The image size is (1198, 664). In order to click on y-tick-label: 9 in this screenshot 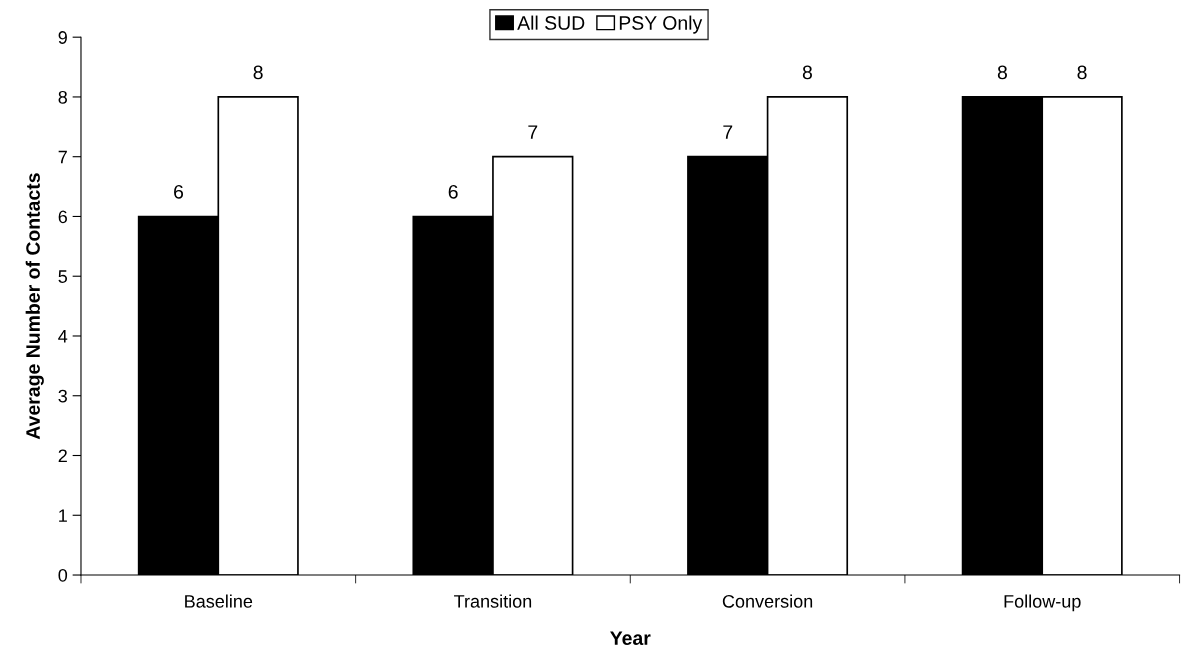, I will do `click(62, 37)`.